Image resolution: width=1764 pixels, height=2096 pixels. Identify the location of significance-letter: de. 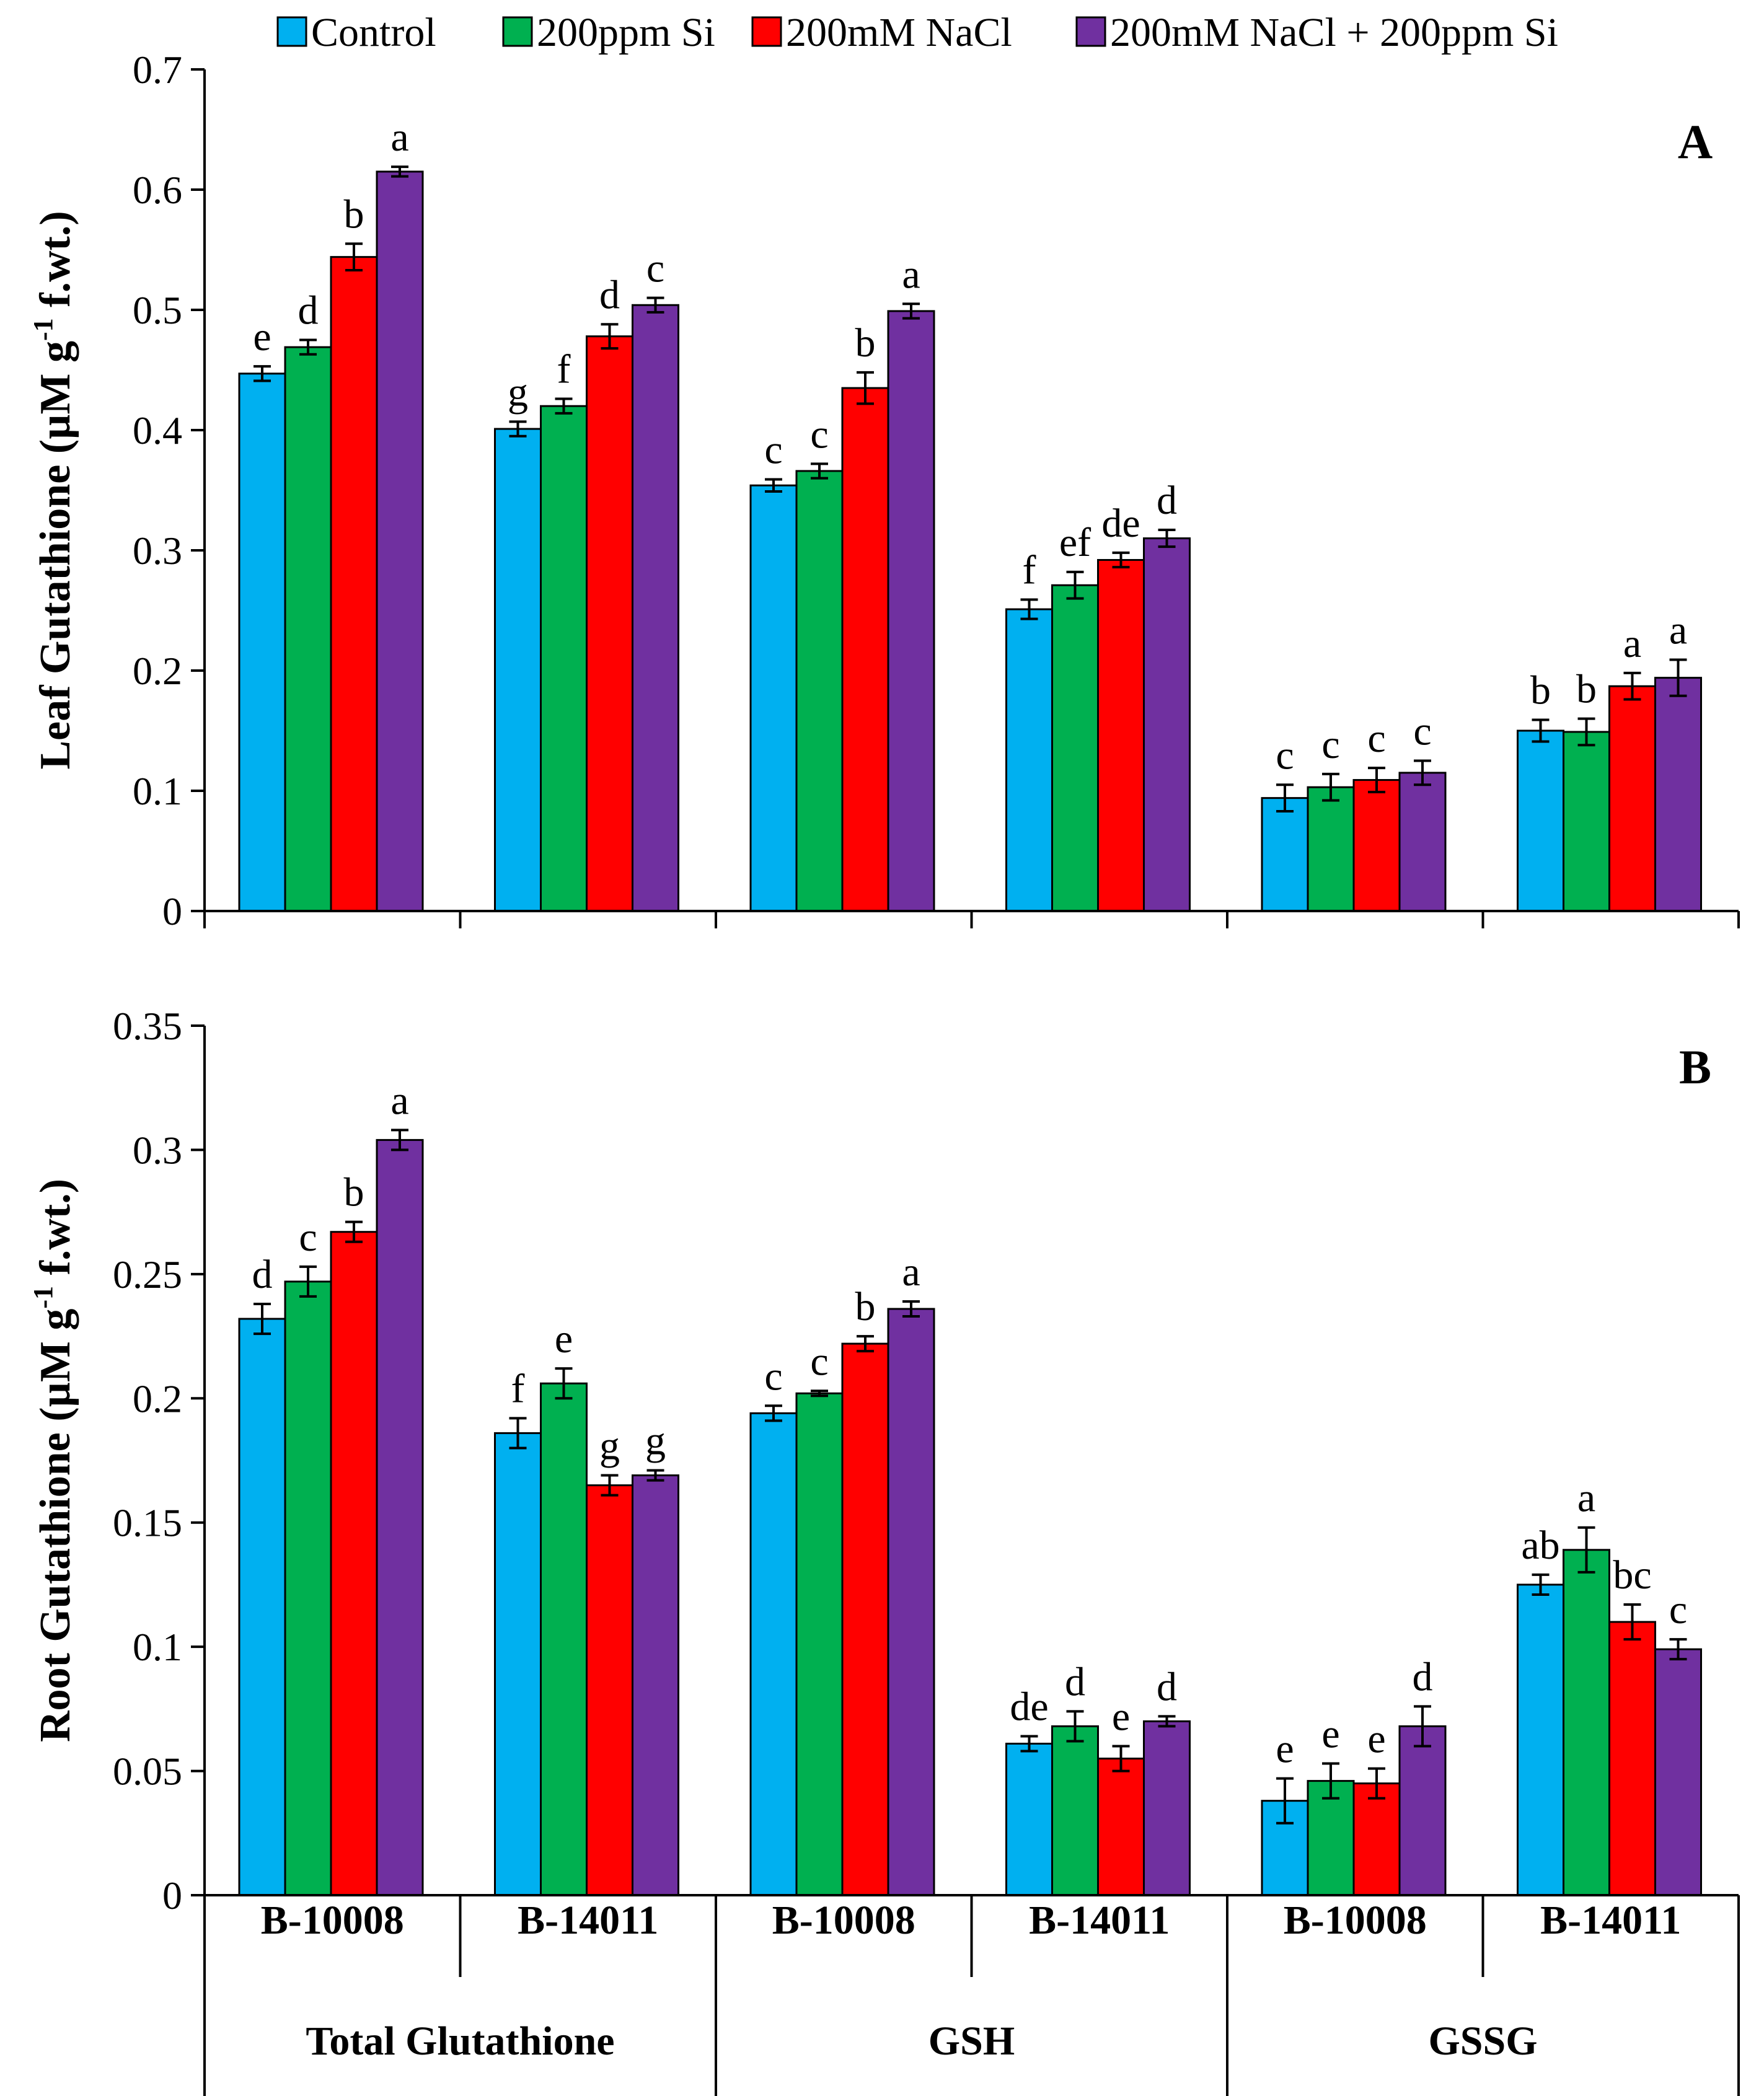
(1120, 523).